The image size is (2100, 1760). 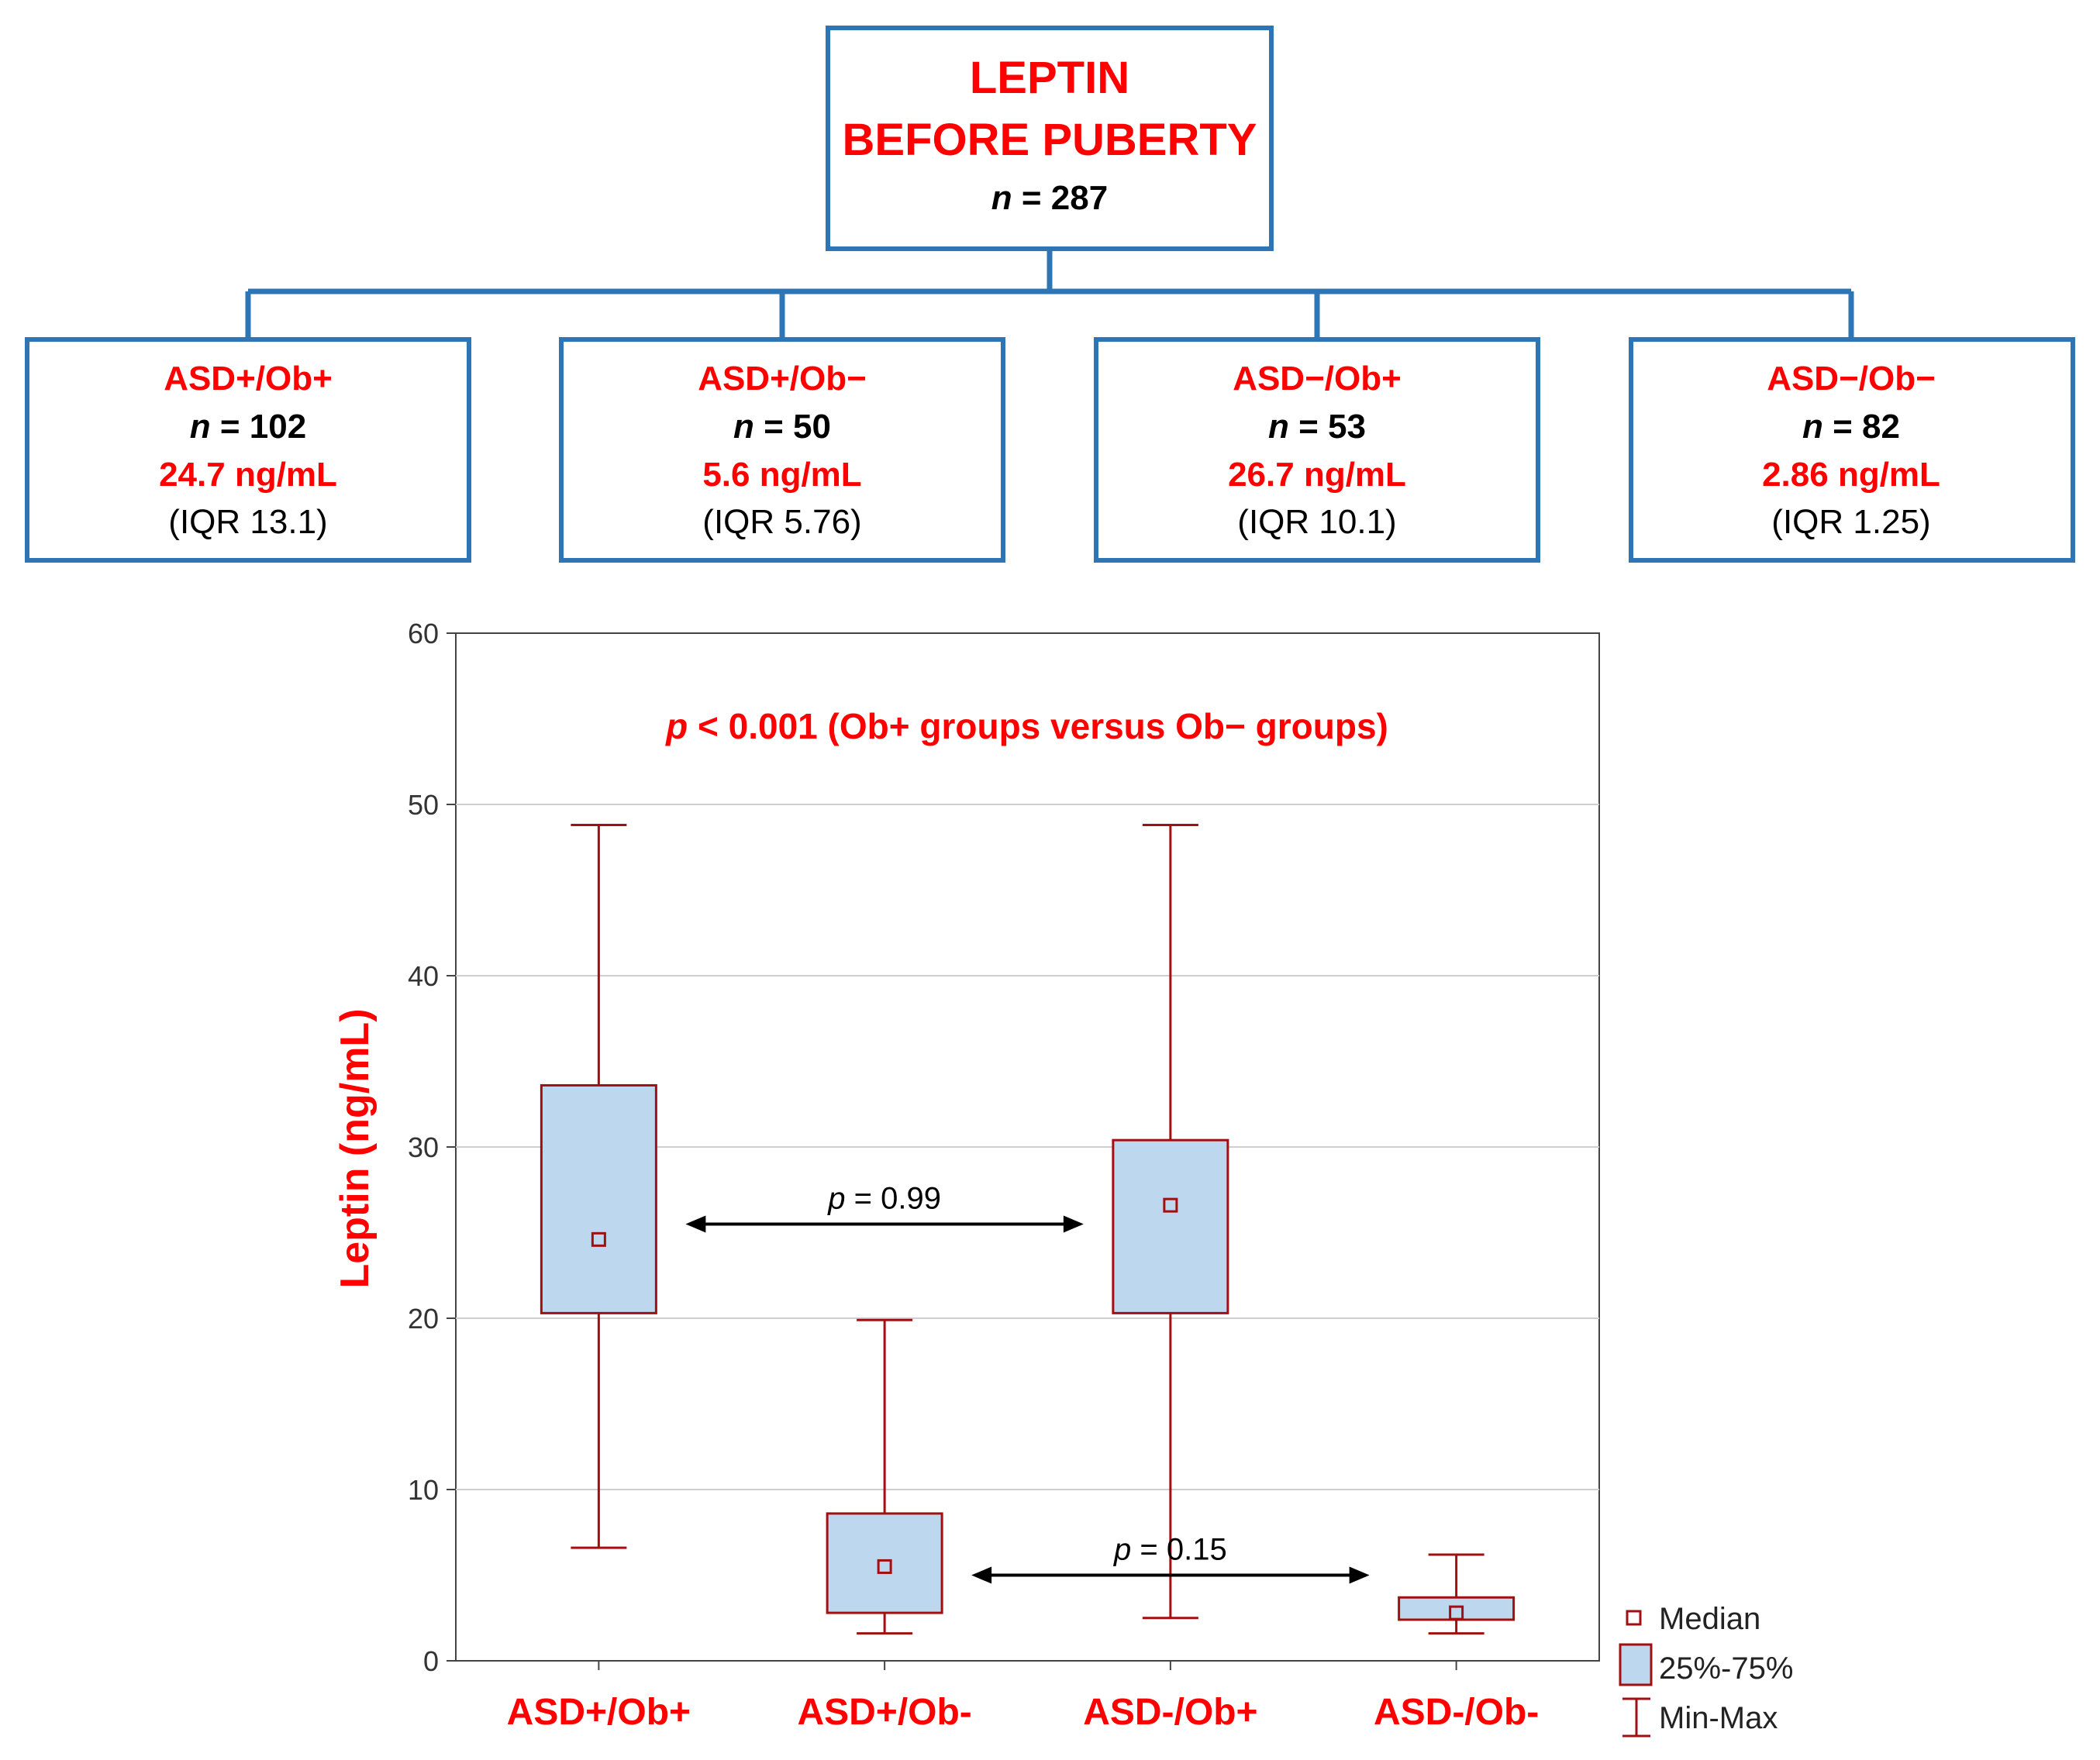 I want to click on y-tick-label: 40, so click(x=424, y=976).